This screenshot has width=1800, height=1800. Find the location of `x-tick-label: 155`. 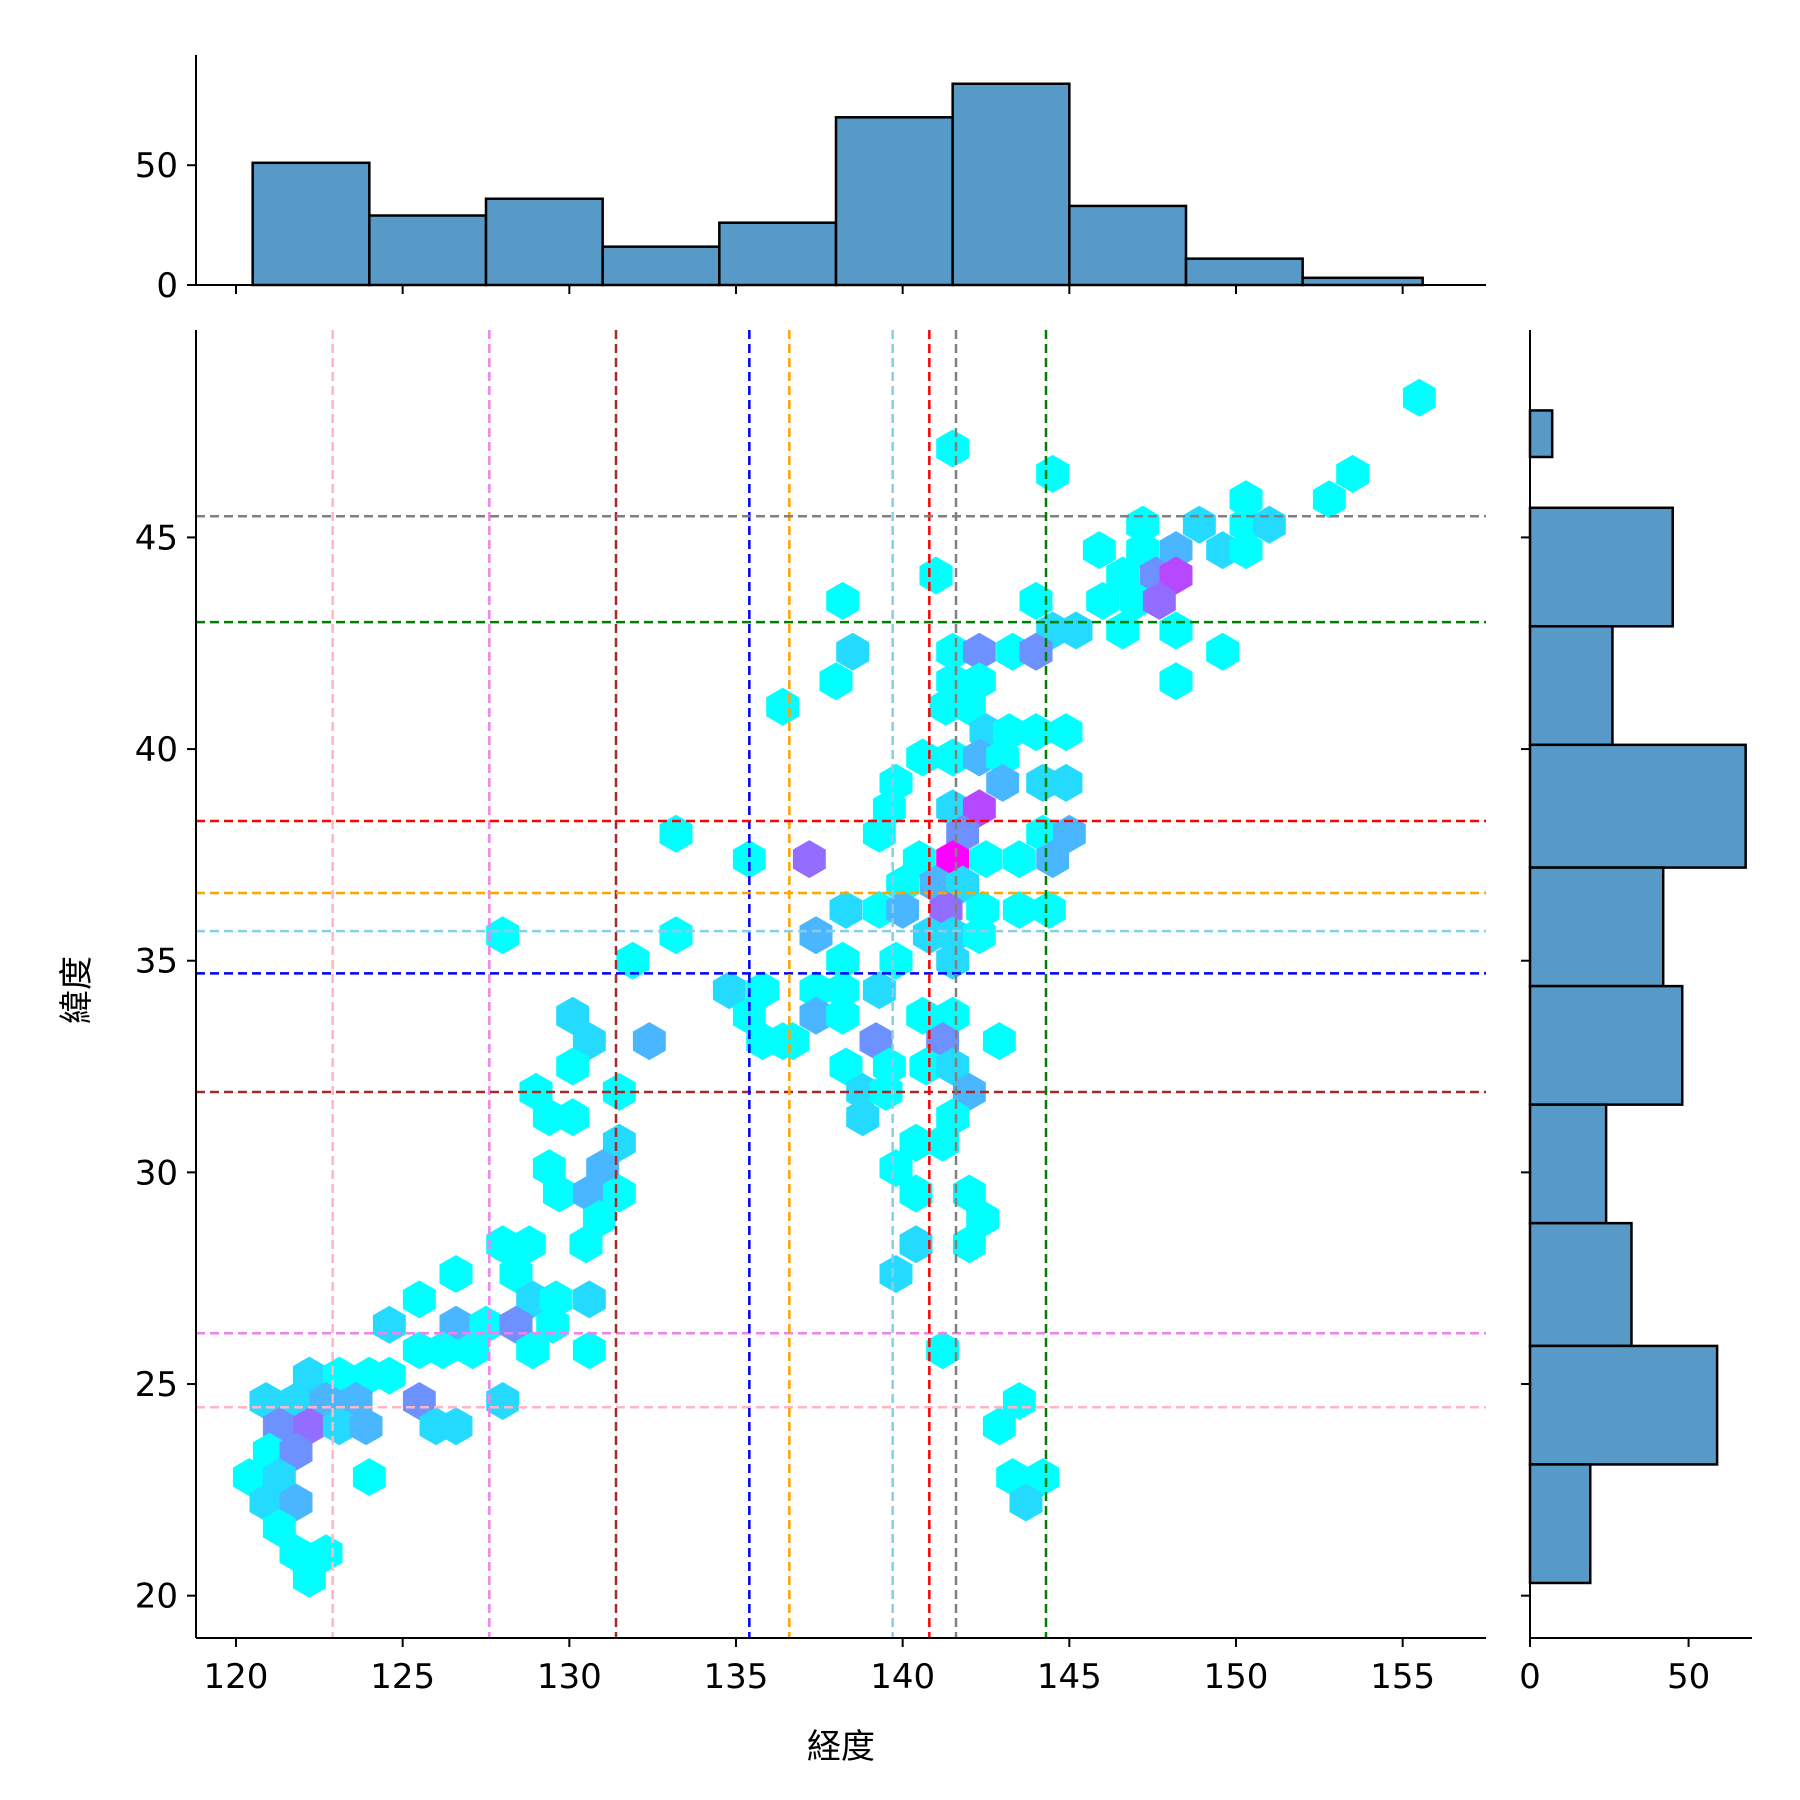

x-tick-label: 155 is located at coordinates (1402, 1677).